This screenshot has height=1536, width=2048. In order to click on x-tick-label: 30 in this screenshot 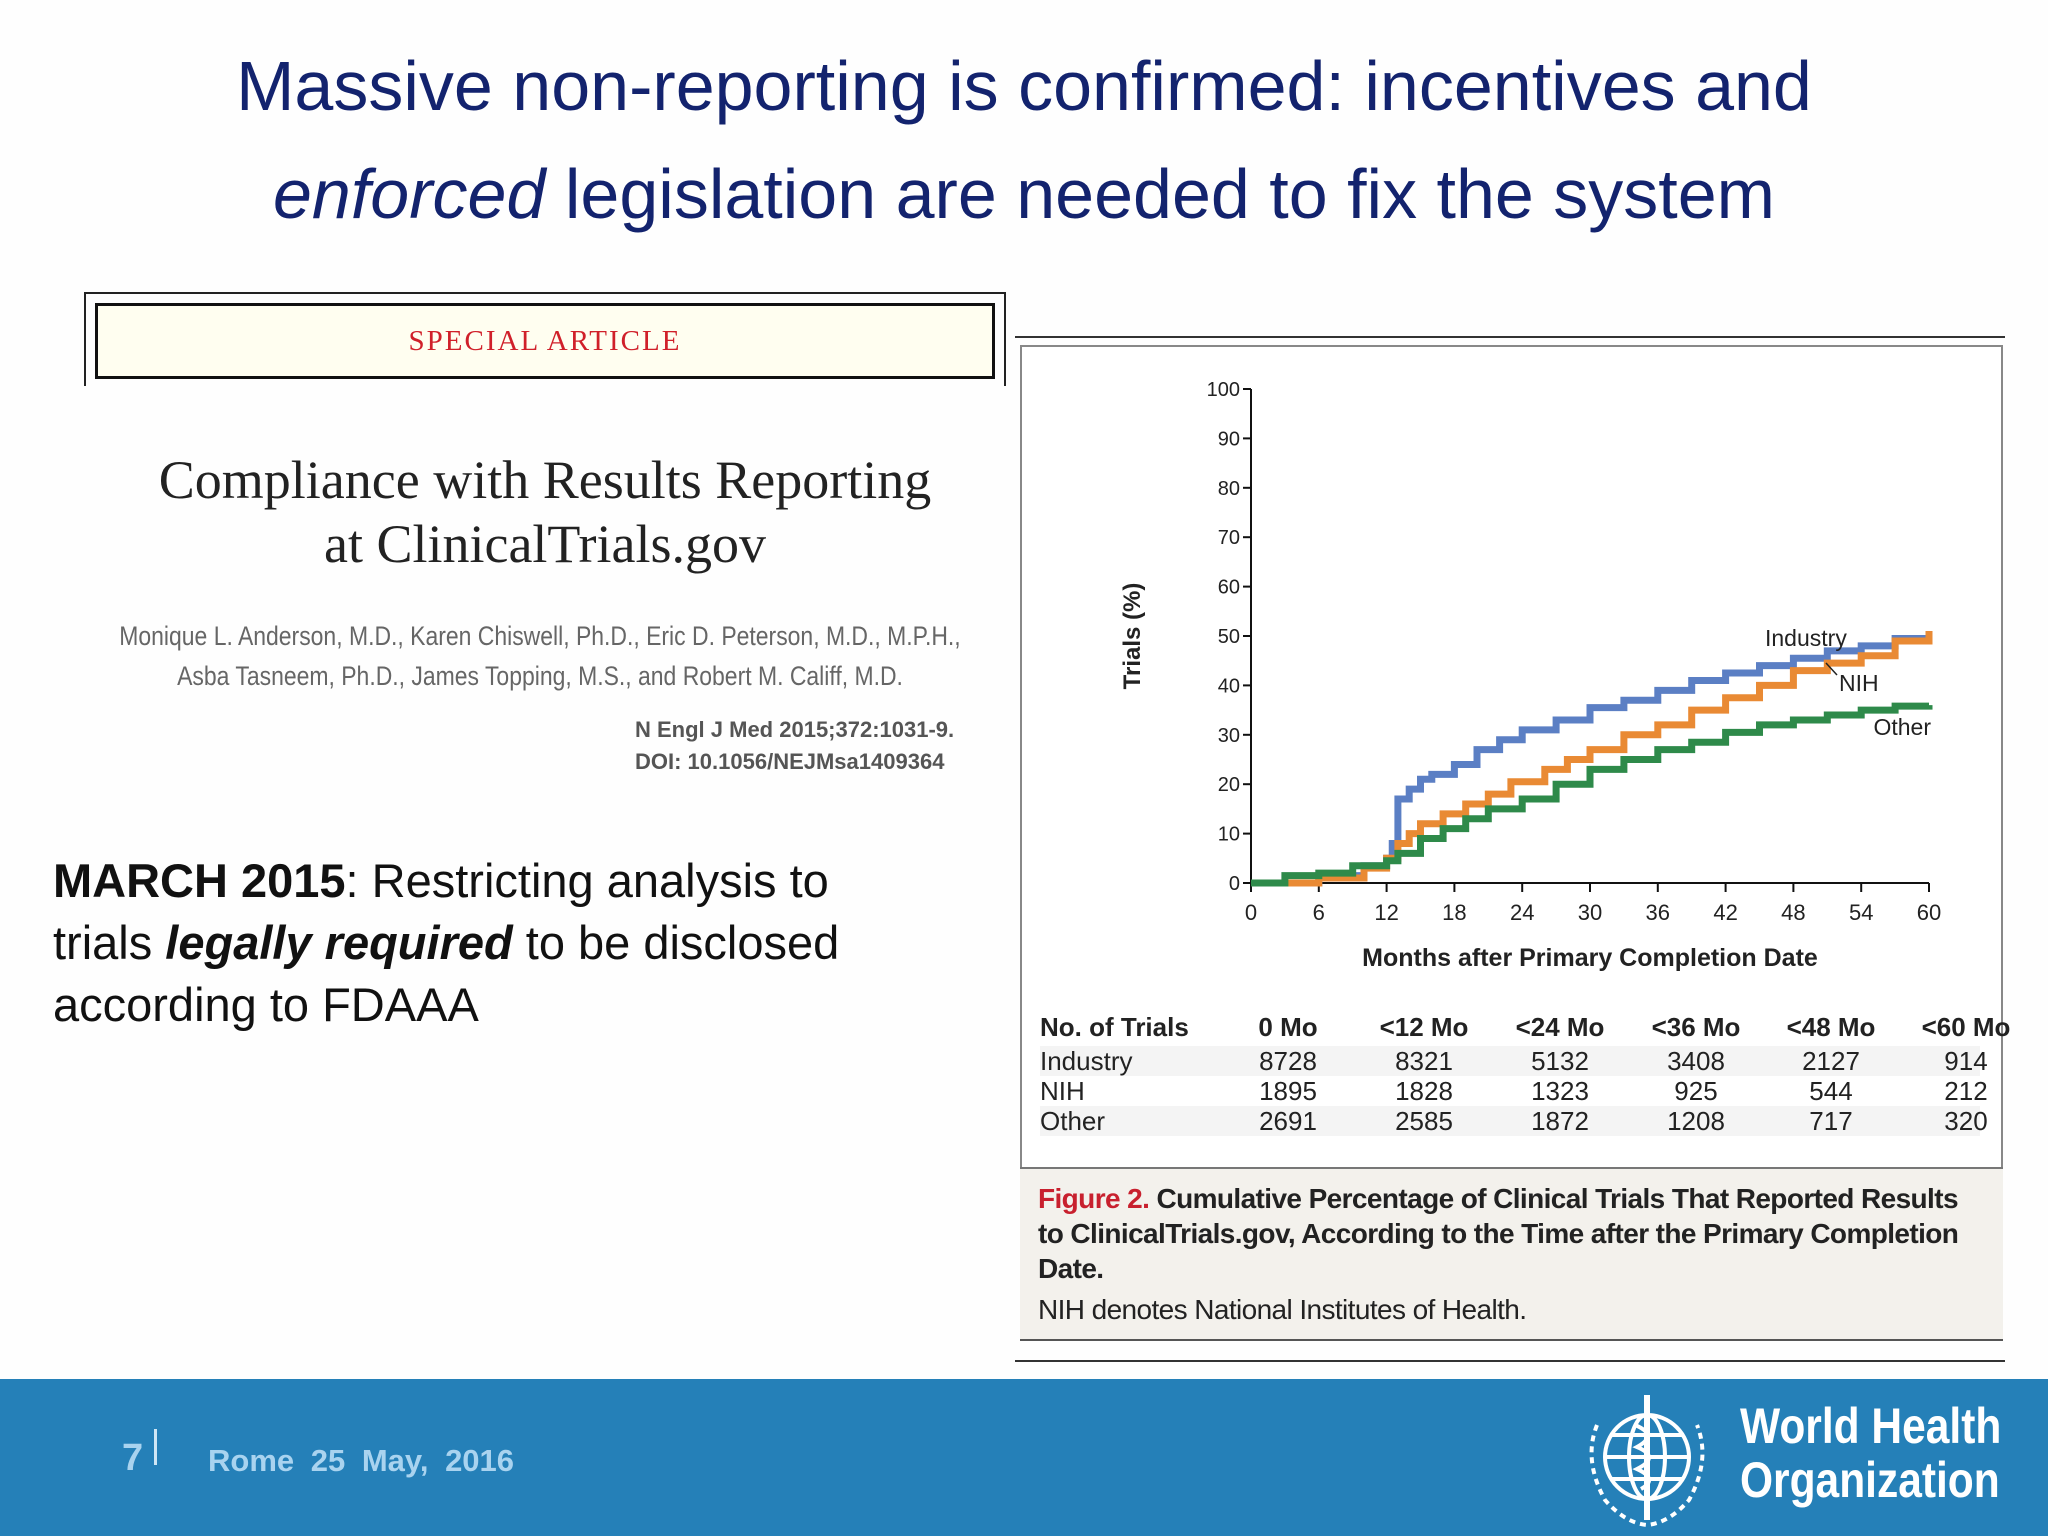, I will do `click(1590, 912)`.